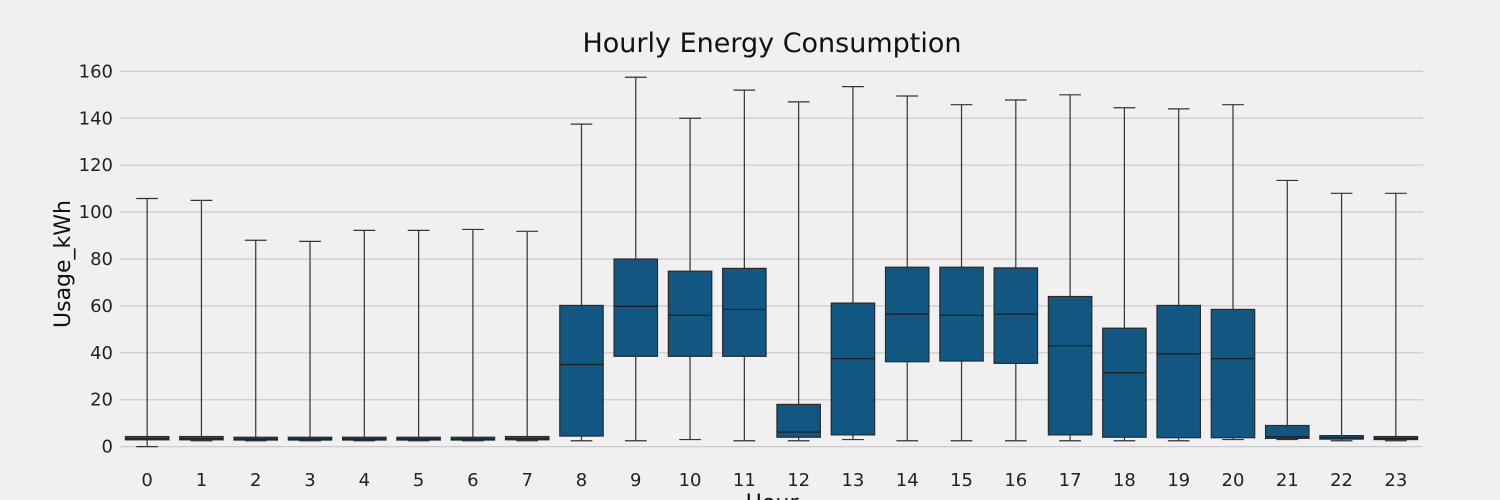 This screenshot has width=1500, height=500. I want to click on x-tick-label: 14, so click(907, 480).